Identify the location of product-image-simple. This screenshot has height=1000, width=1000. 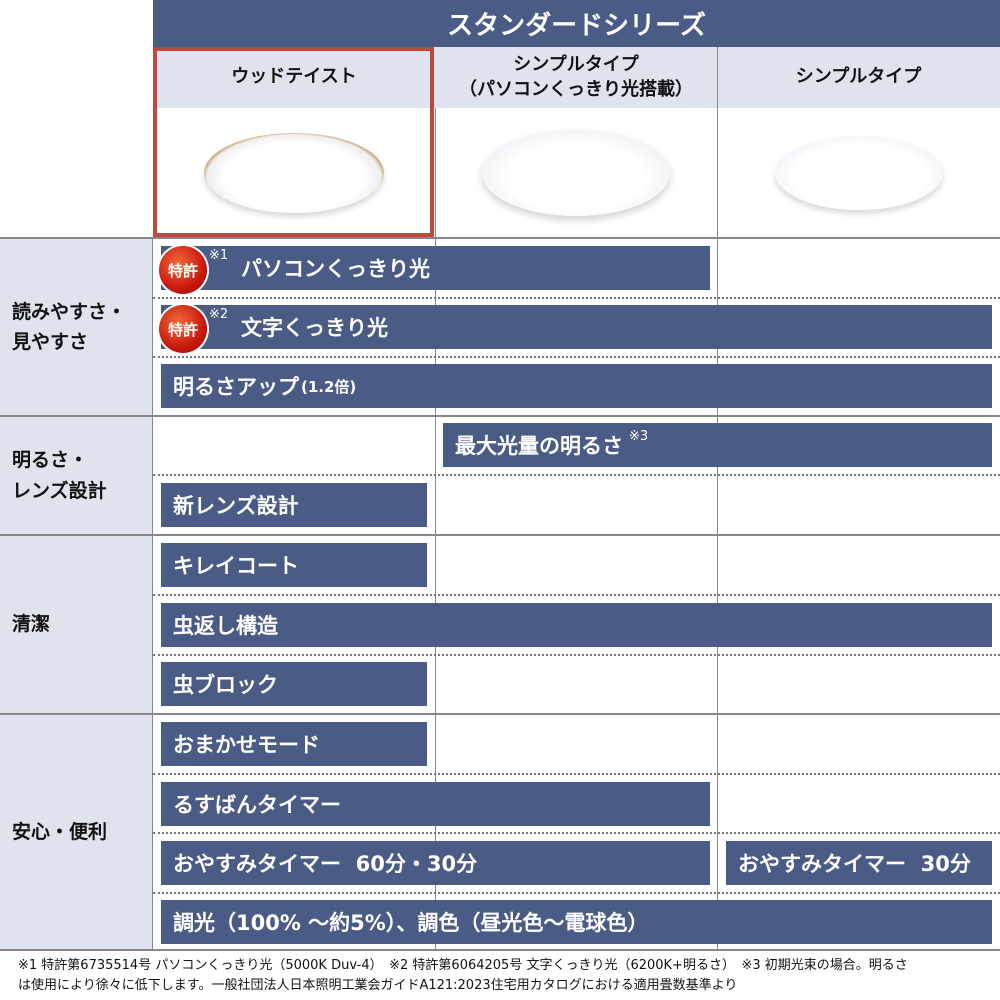
(858, 172).